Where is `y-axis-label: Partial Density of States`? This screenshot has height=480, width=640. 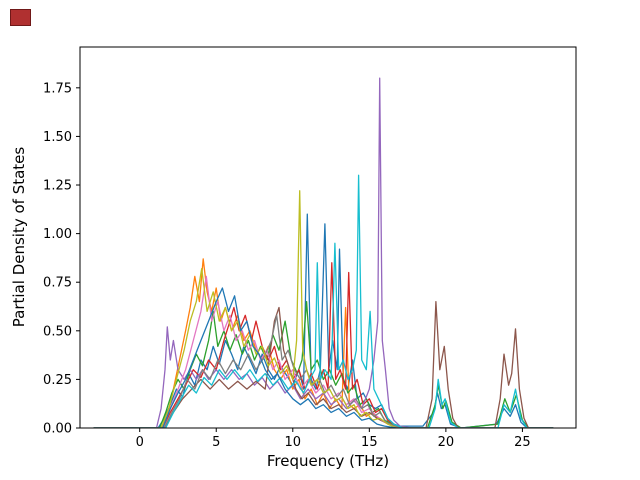 y-axis-label: Partial Density of States is located at coordinates (19, 237).